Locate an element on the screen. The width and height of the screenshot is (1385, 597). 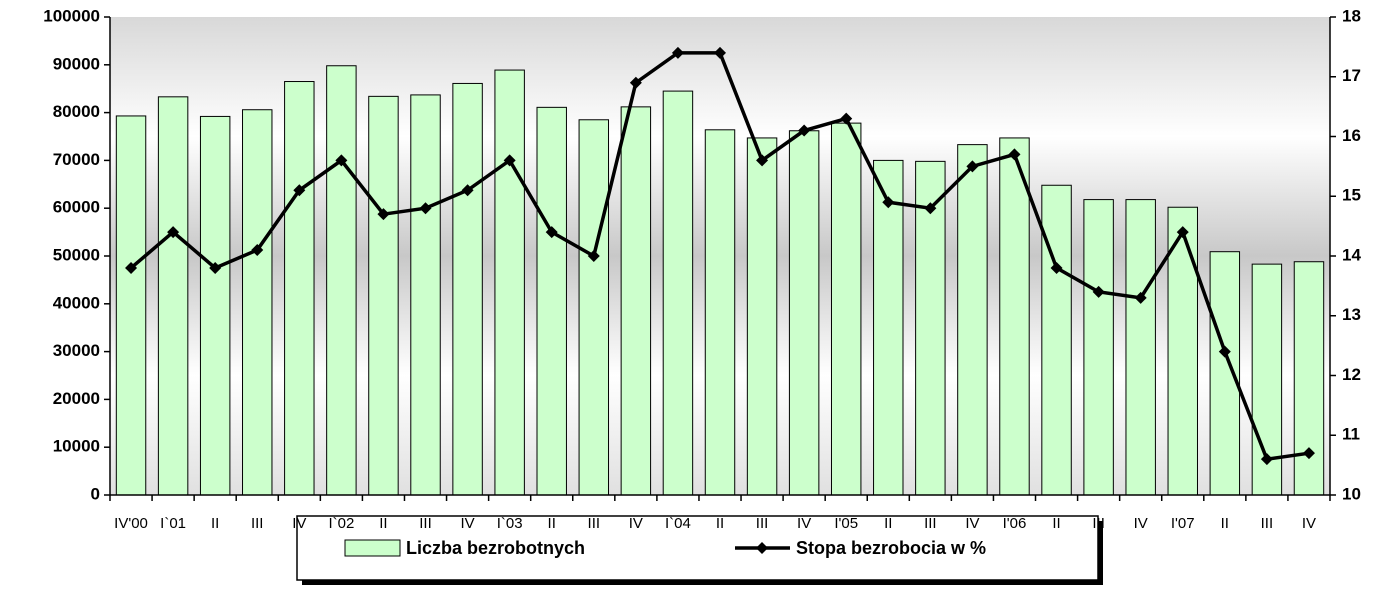
legend is located at coordinates (699, 550).